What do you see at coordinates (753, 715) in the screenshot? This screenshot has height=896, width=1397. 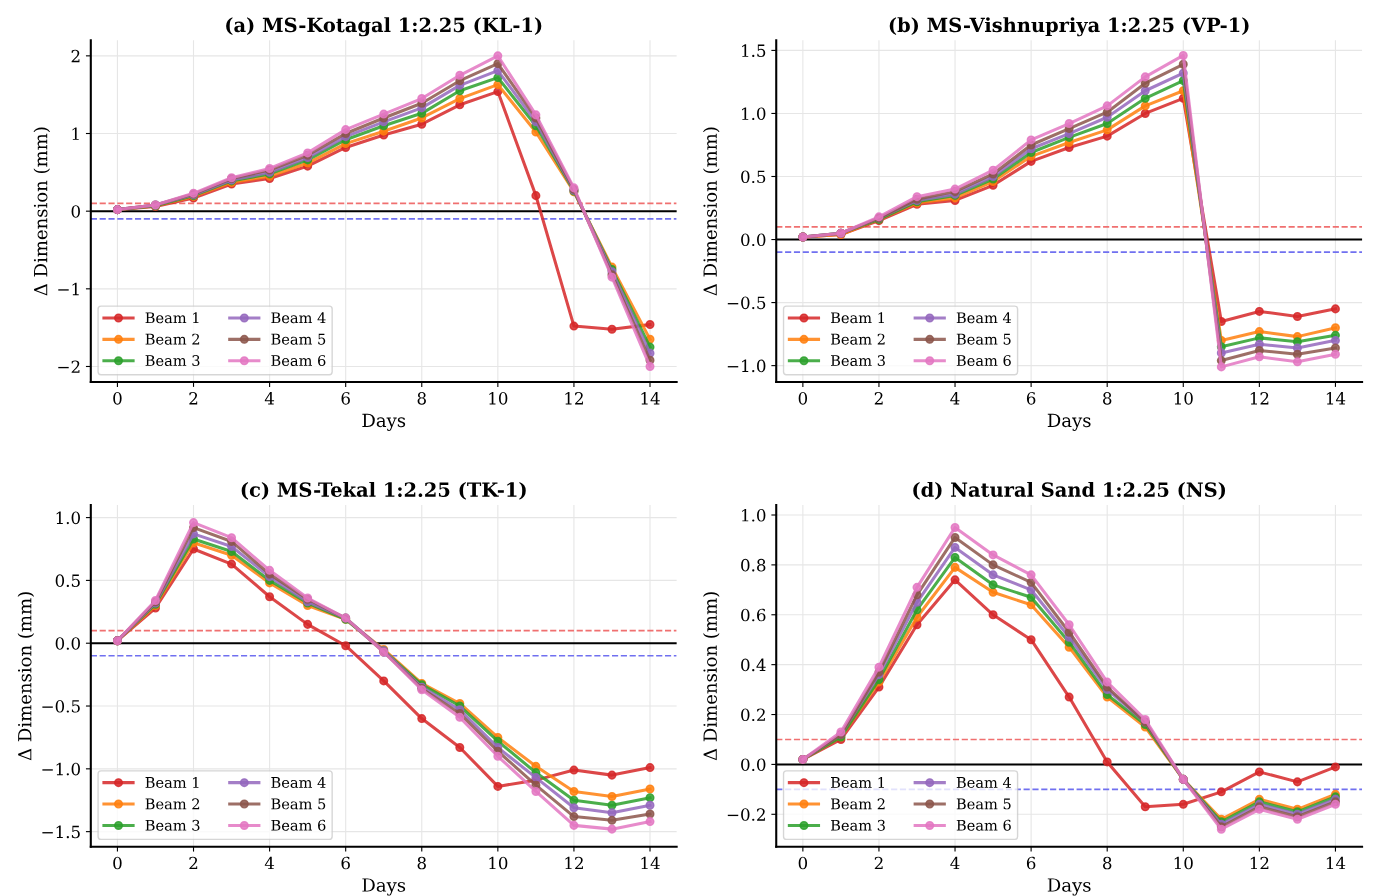 I see `y-tick-label: 0.2` at bounding box center [753, 715].